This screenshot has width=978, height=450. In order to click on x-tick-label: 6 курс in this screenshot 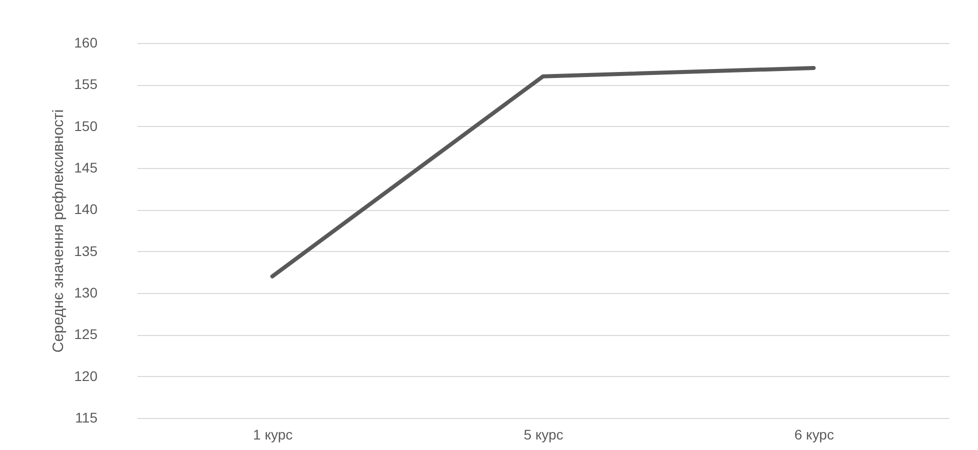, I will do `click(814, 434)`.